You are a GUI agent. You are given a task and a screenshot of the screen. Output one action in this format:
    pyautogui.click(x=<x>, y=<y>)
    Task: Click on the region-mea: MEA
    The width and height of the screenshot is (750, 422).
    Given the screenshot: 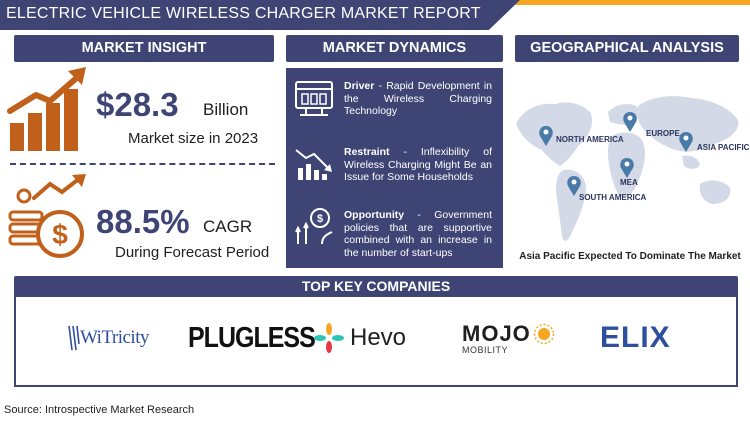 What is the action you would take?
    pyautogui.click(x=629, y=182)
    